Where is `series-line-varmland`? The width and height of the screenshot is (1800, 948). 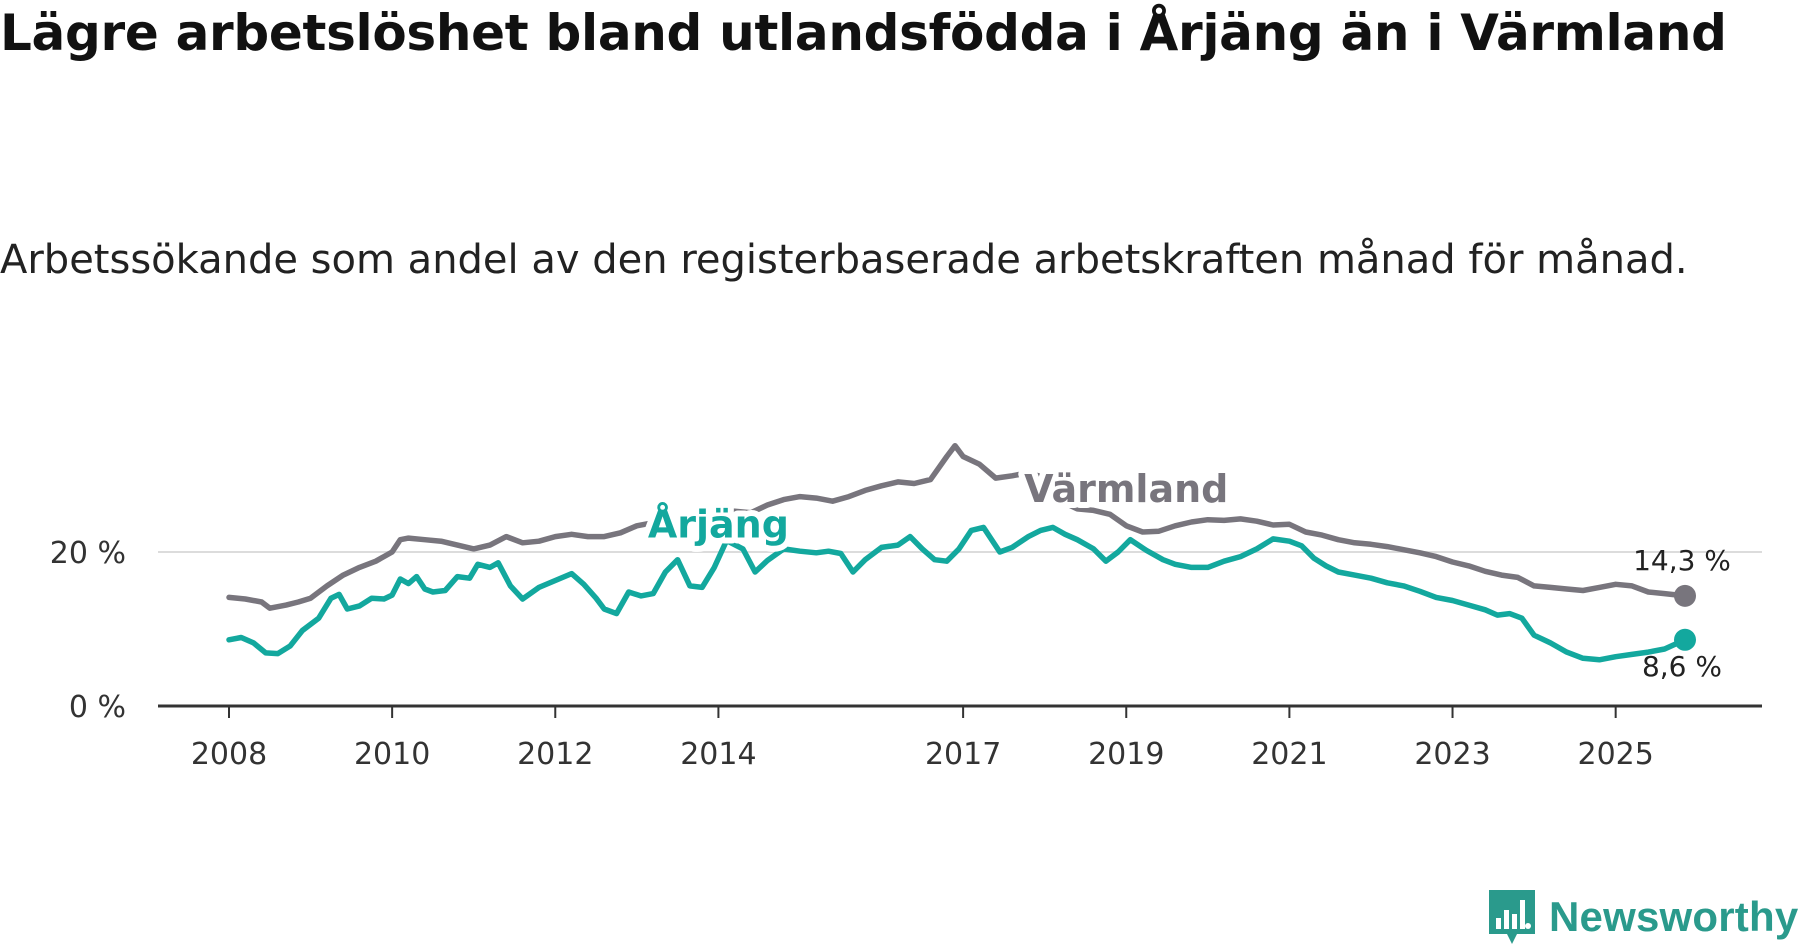 series-line-varmland is located at coordinates (957, 526).